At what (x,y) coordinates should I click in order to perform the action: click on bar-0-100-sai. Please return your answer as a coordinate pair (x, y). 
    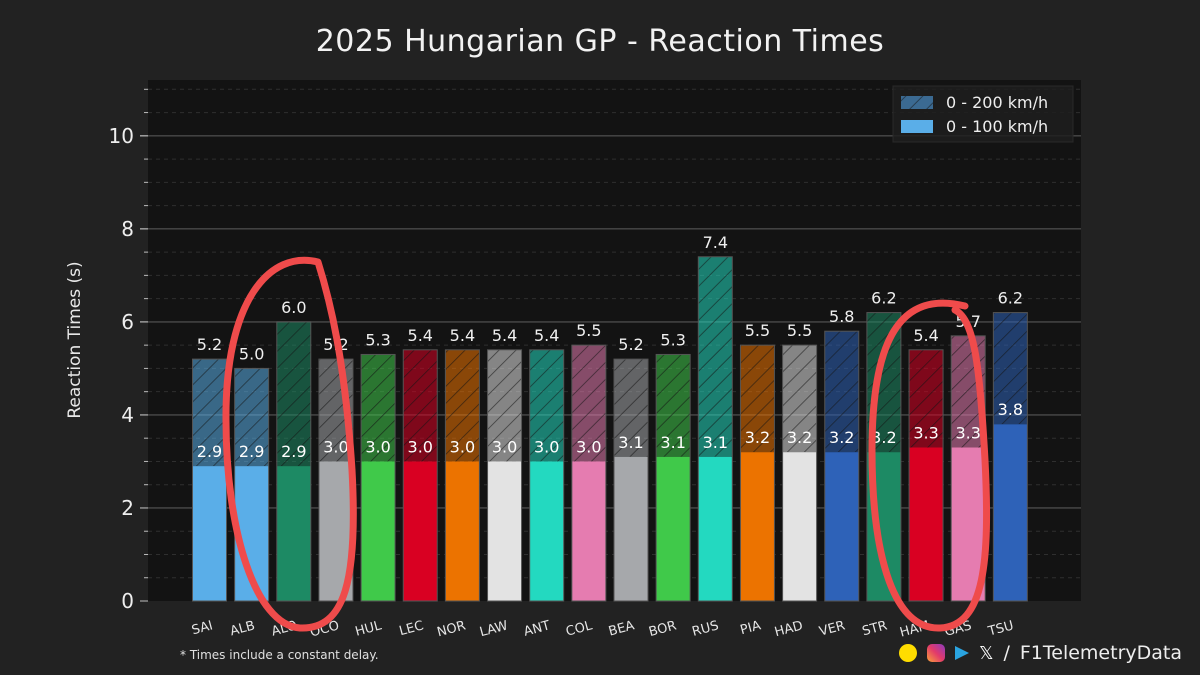
    Looking at the image, I should click on (209, 533).